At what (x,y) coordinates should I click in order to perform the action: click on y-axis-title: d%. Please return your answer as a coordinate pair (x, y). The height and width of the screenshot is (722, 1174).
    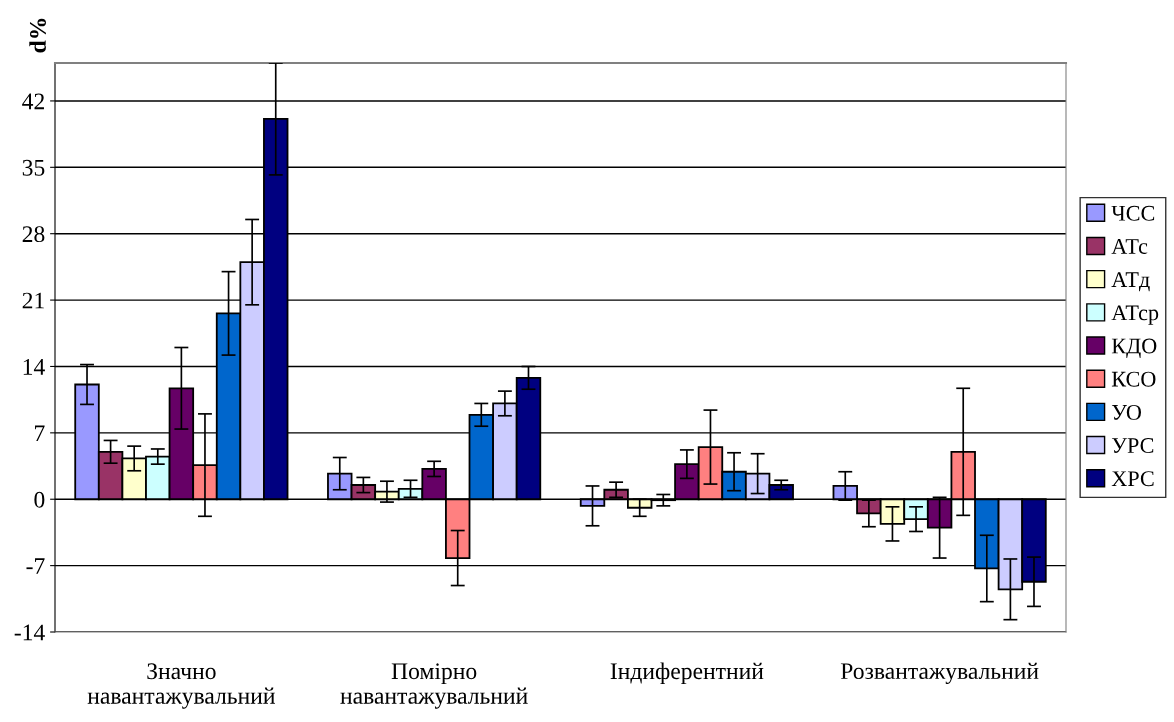
    Looking at the image, I should click on (37, 35).